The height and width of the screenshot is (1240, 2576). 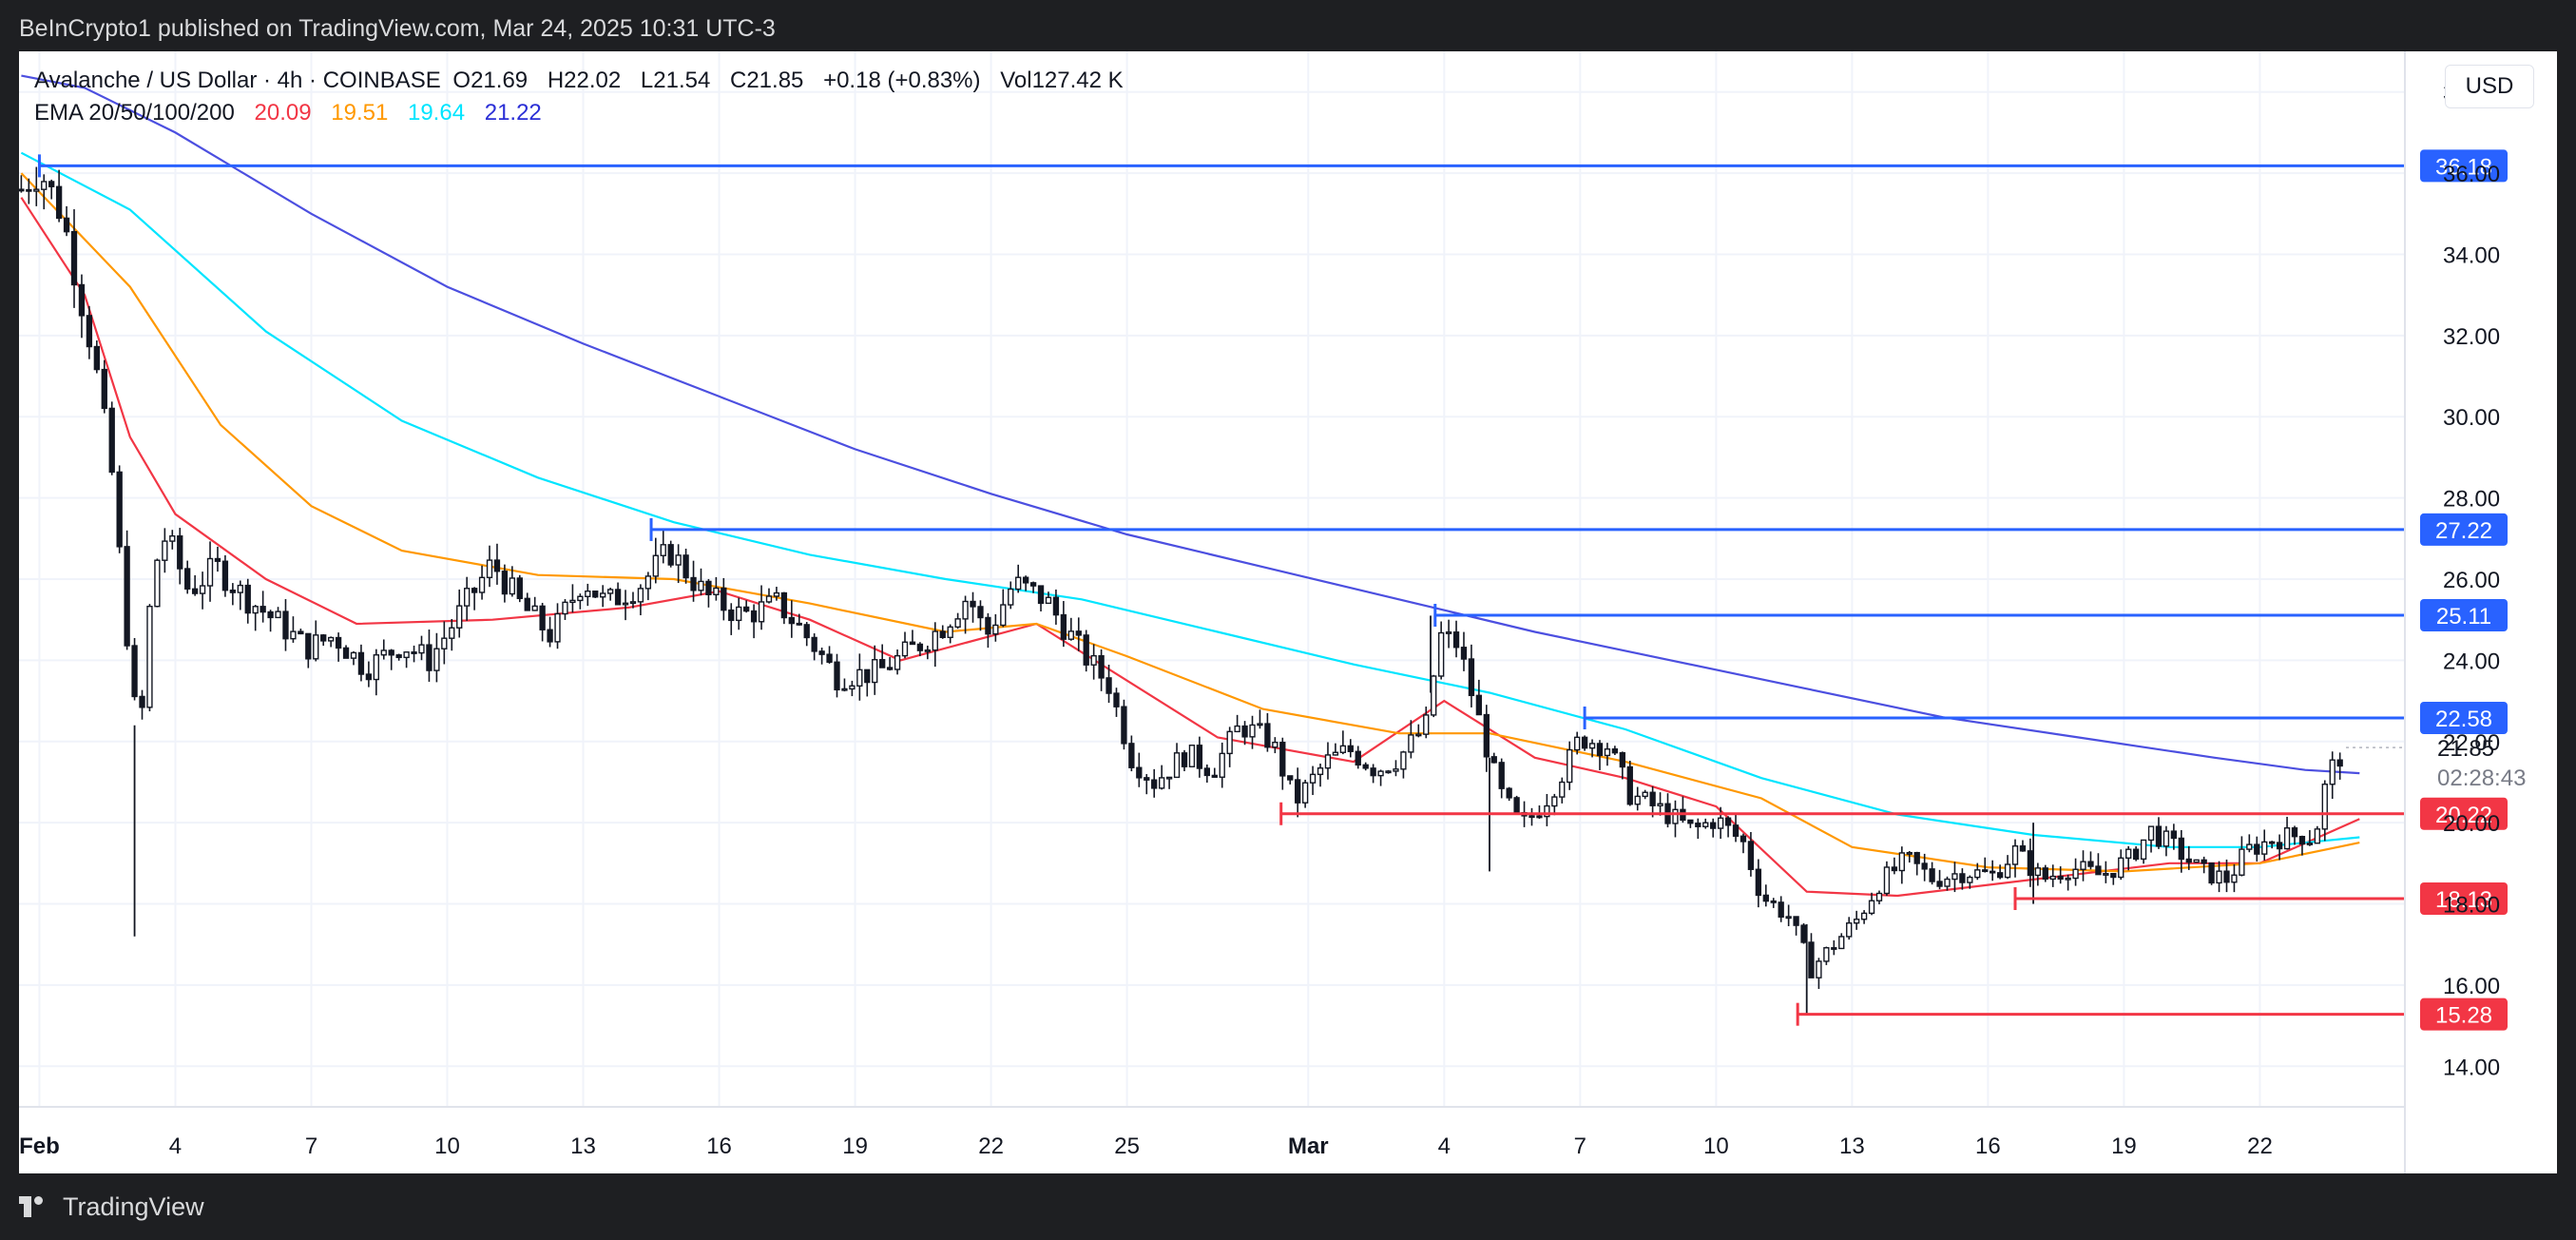 I want to click on x-tick-label: 22, so click(x=2260, y=1146).